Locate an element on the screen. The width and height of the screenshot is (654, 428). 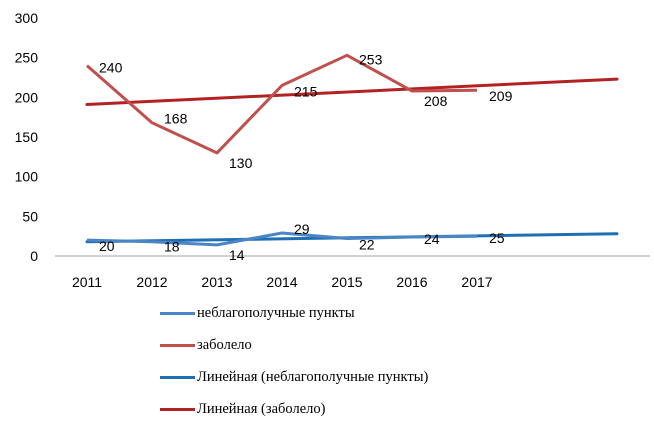
legend-label-trend-2: Линейная (заболело) is located at coordinates (261, 408).